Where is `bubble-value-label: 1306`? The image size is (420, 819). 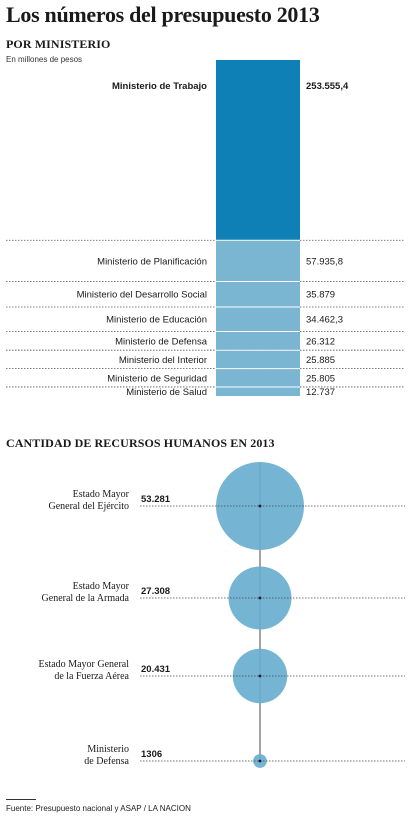 bubble-value-label: 1306 is located at coordinates (151, 754).